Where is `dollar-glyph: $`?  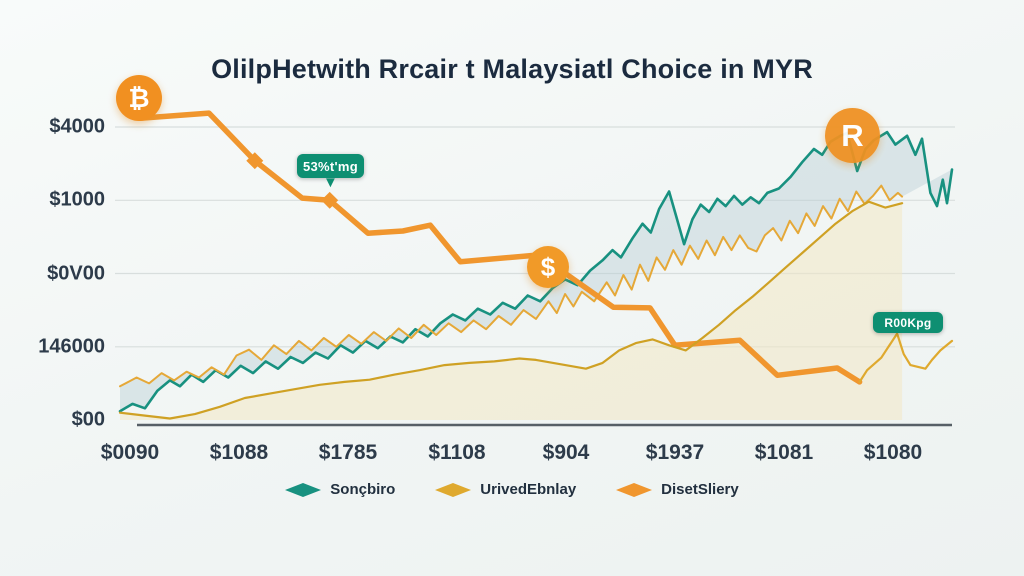 dollar-glyph: $ is located at coordinates (548, 266).